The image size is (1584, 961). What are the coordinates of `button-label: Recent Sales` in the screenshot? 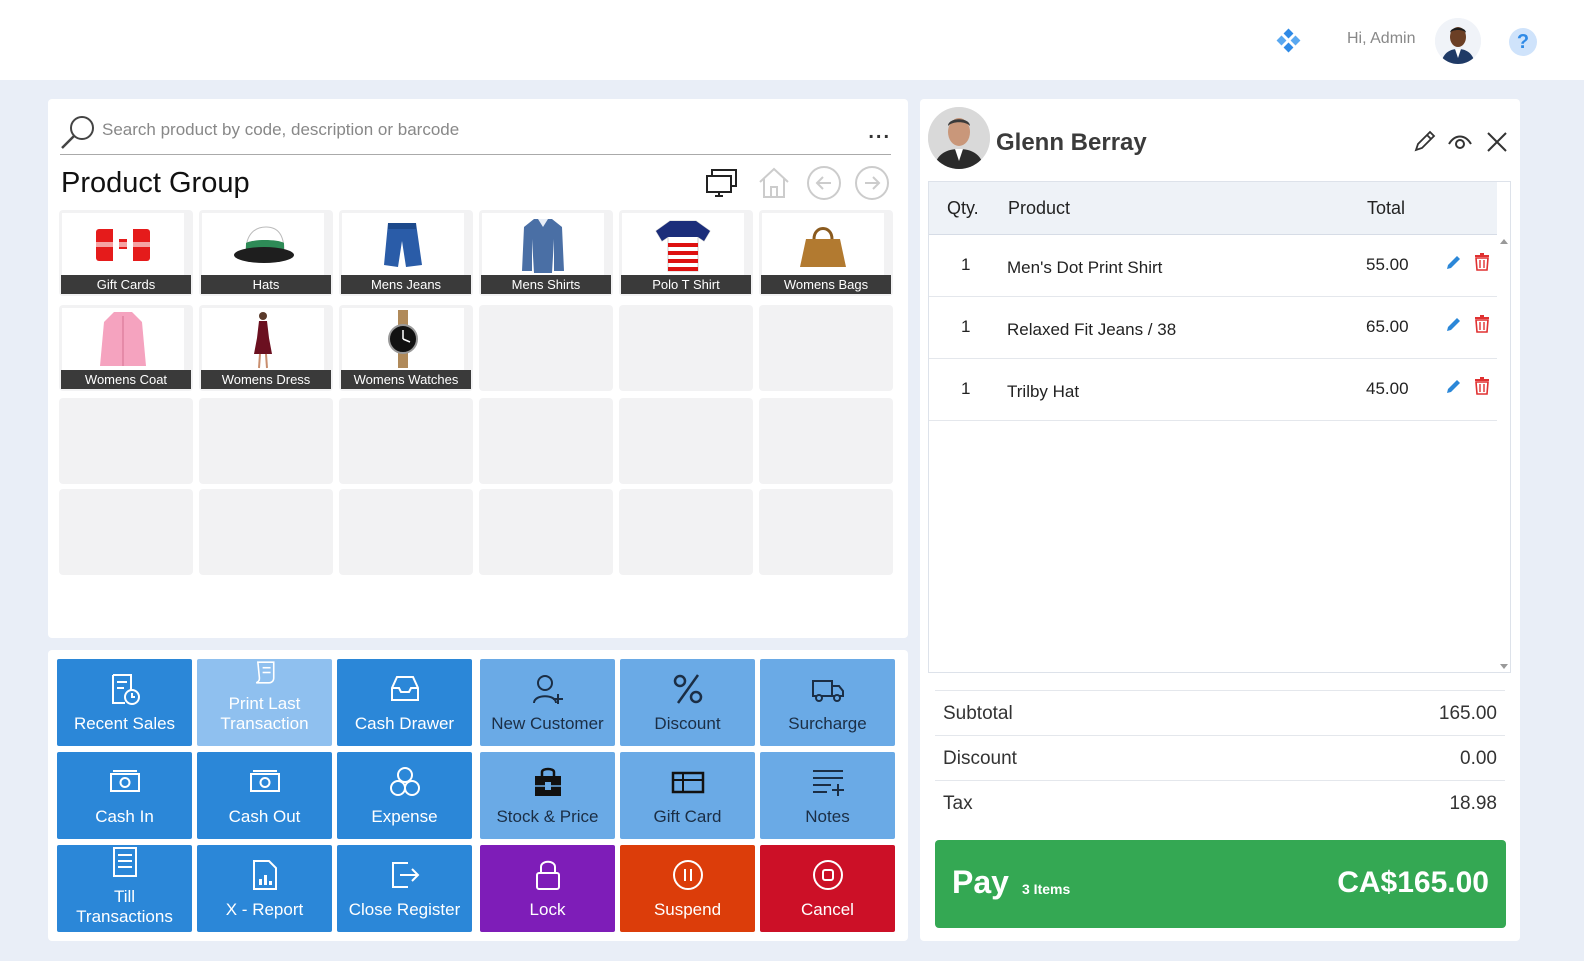 It's located at (124, 723).